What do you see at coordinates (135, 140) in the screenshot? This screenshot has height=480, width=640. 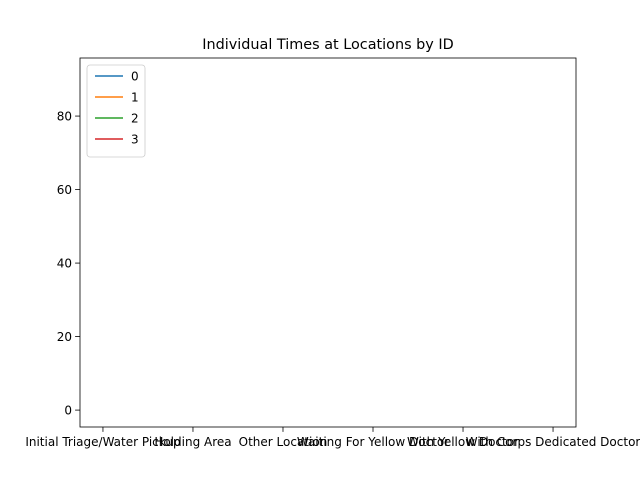 I see `legend-label: 3` at bounding box center [135, 140].